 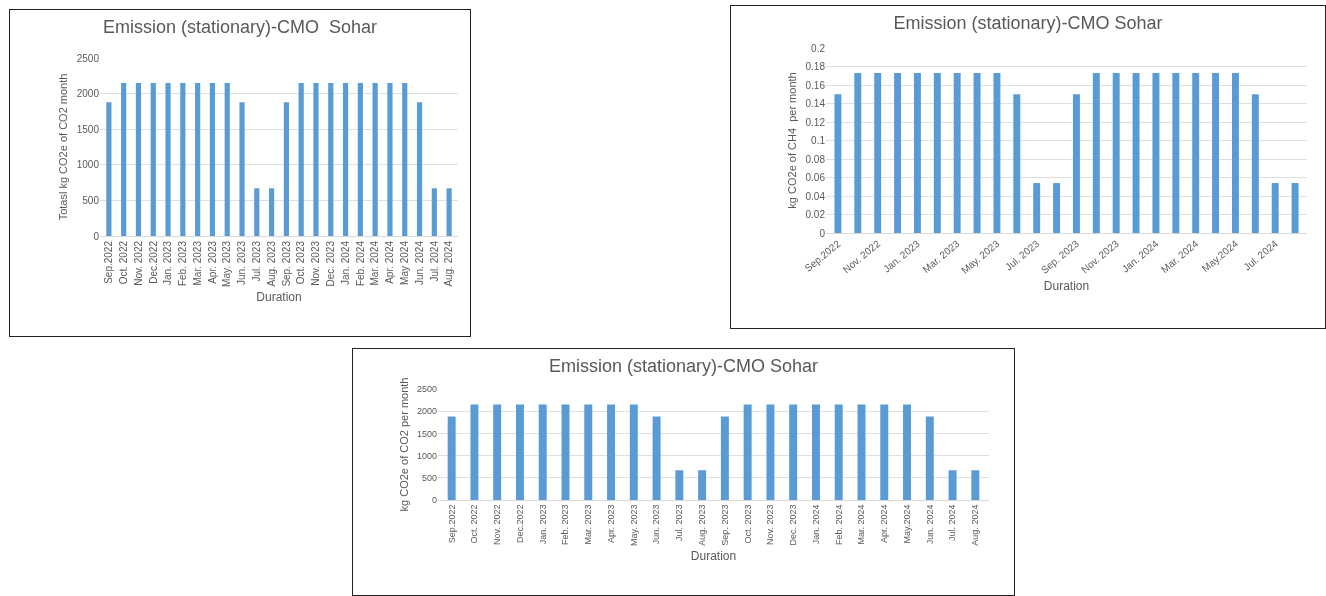 I want to click on x-tick-label: Dec.2022, so click(x=153, y=262).